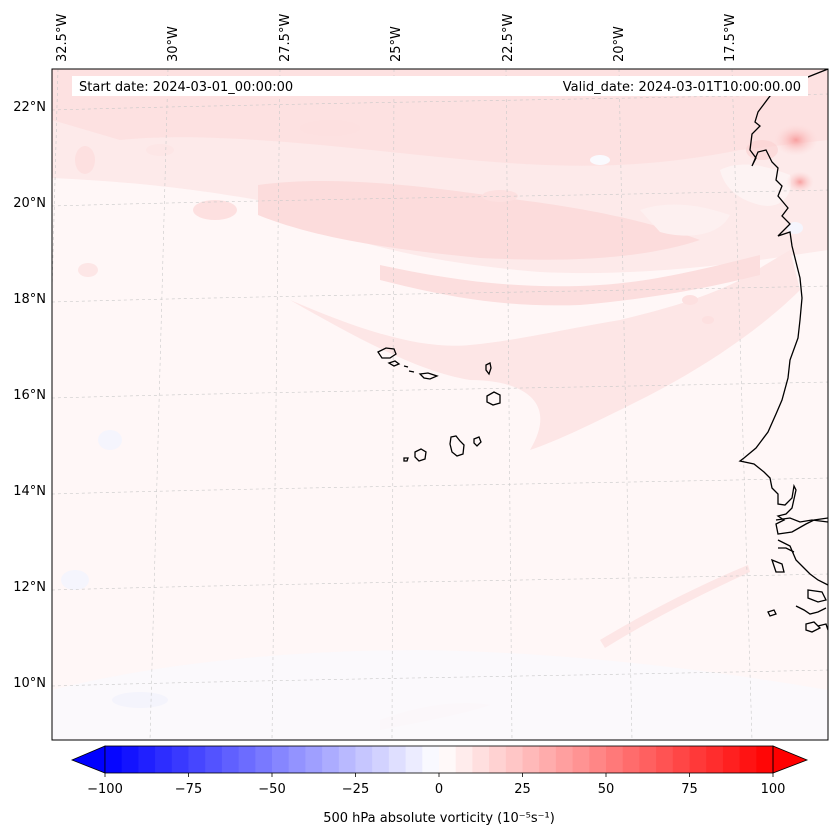 This screenshot has height=839, width=837. Describe the element at coordinates (689, 789) in the screenshot. I see `colorbar-tick-label: 75` at that location.